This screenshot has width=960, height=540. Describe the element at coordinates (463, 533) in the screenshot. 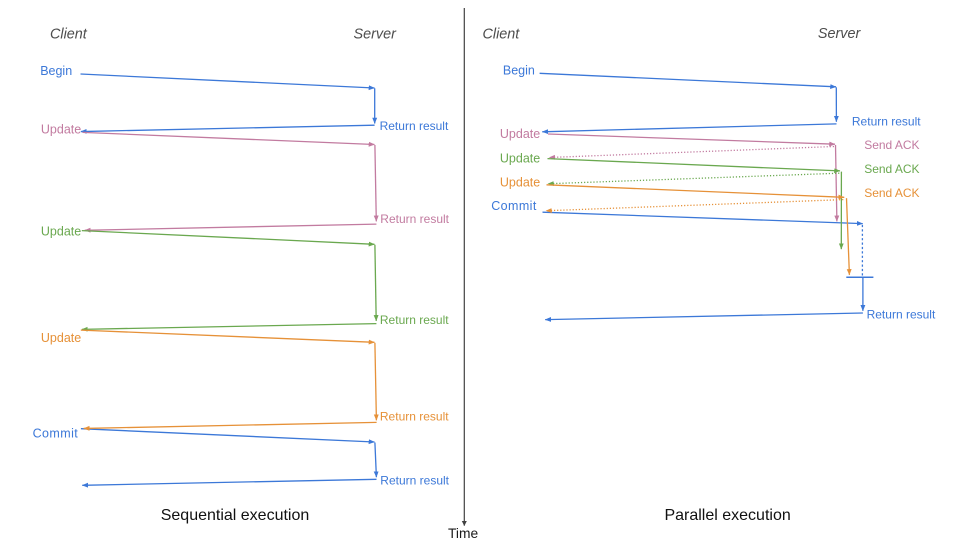

I see `svg-text: Time` at that location.